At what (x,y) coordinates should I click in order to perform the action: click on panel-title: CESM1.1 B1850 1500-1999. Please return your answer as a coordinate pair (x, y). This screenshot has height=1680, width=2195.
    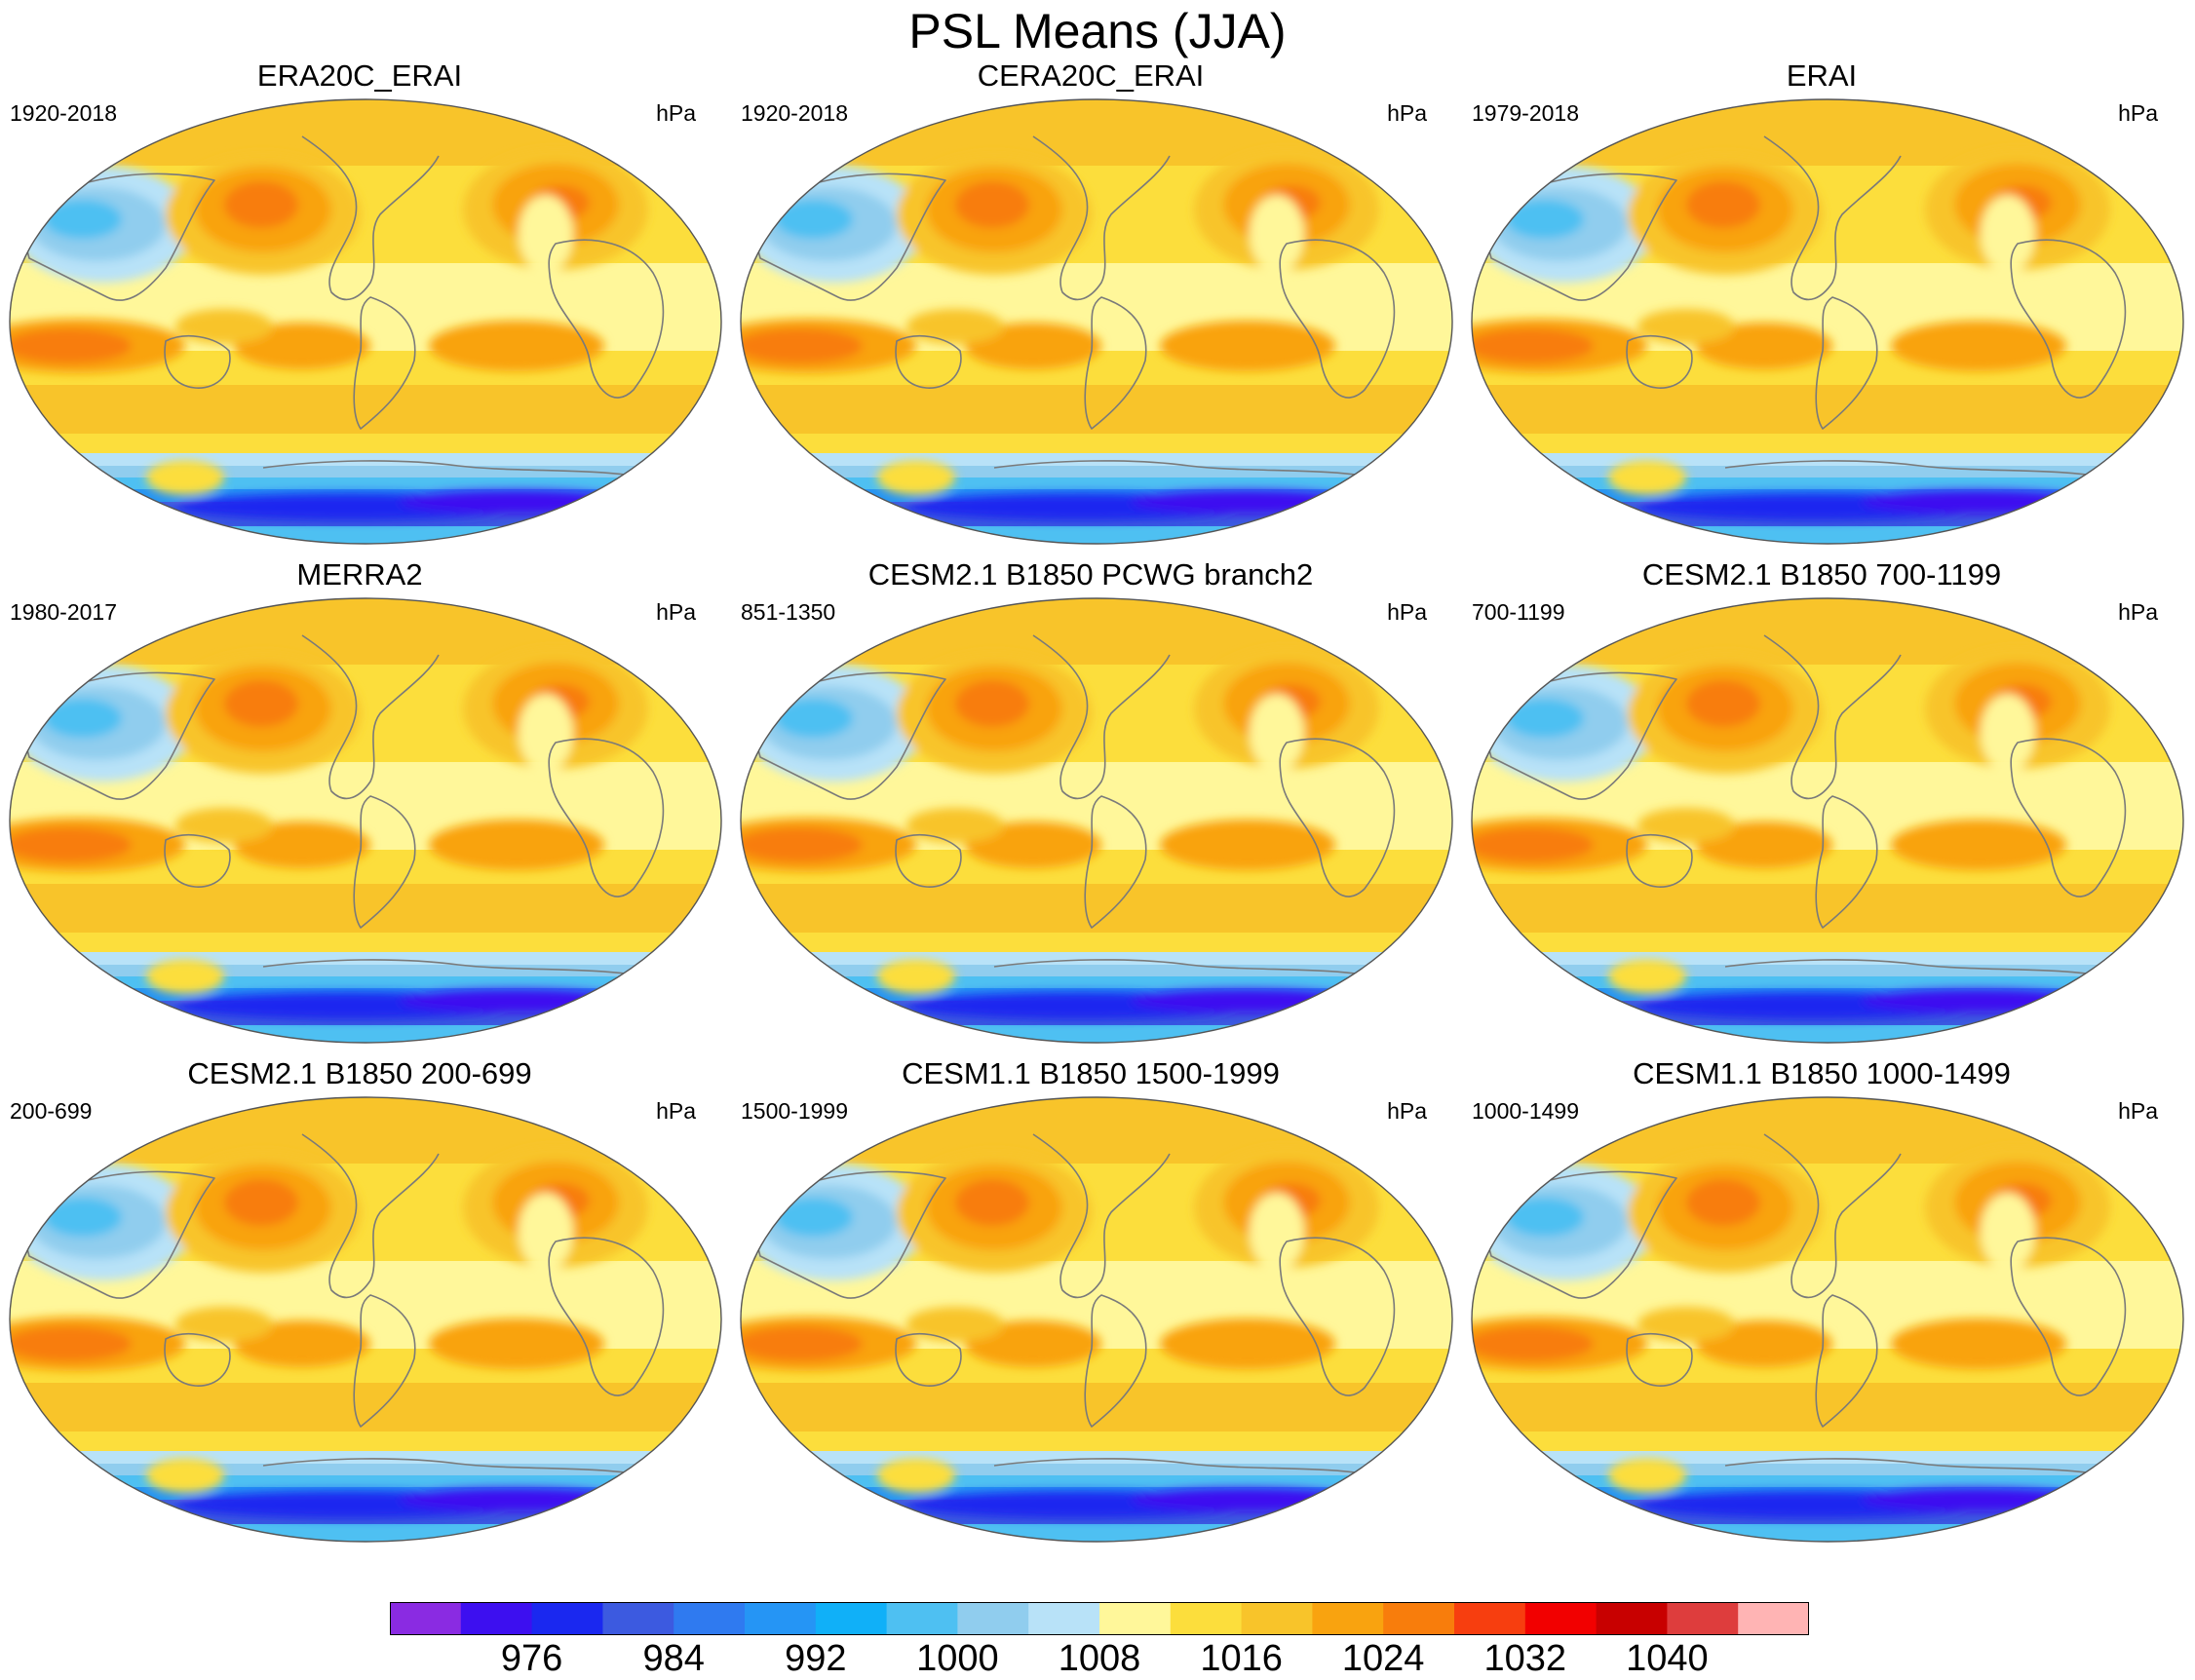
    Looking at the image, I should click on (1091, 1073).